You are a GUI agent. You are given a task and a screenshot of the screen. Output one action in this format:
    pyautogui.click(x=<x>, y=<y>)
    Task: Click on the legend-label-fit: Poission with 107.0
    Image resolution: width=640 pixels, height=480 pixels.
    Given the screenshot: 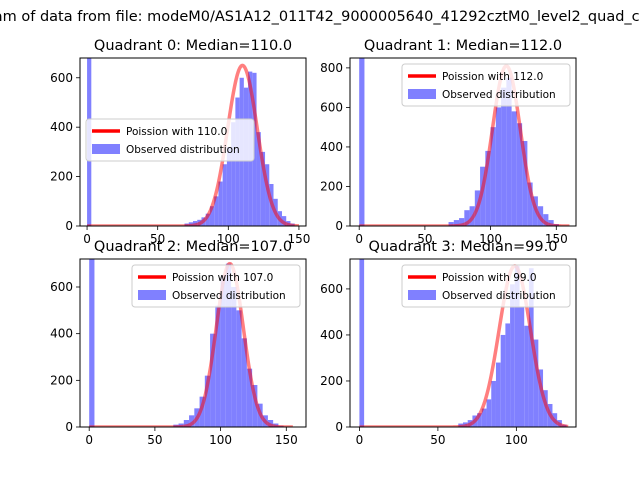 What is the action you would take?
    pyautogui.click(x=222, y=278)
    